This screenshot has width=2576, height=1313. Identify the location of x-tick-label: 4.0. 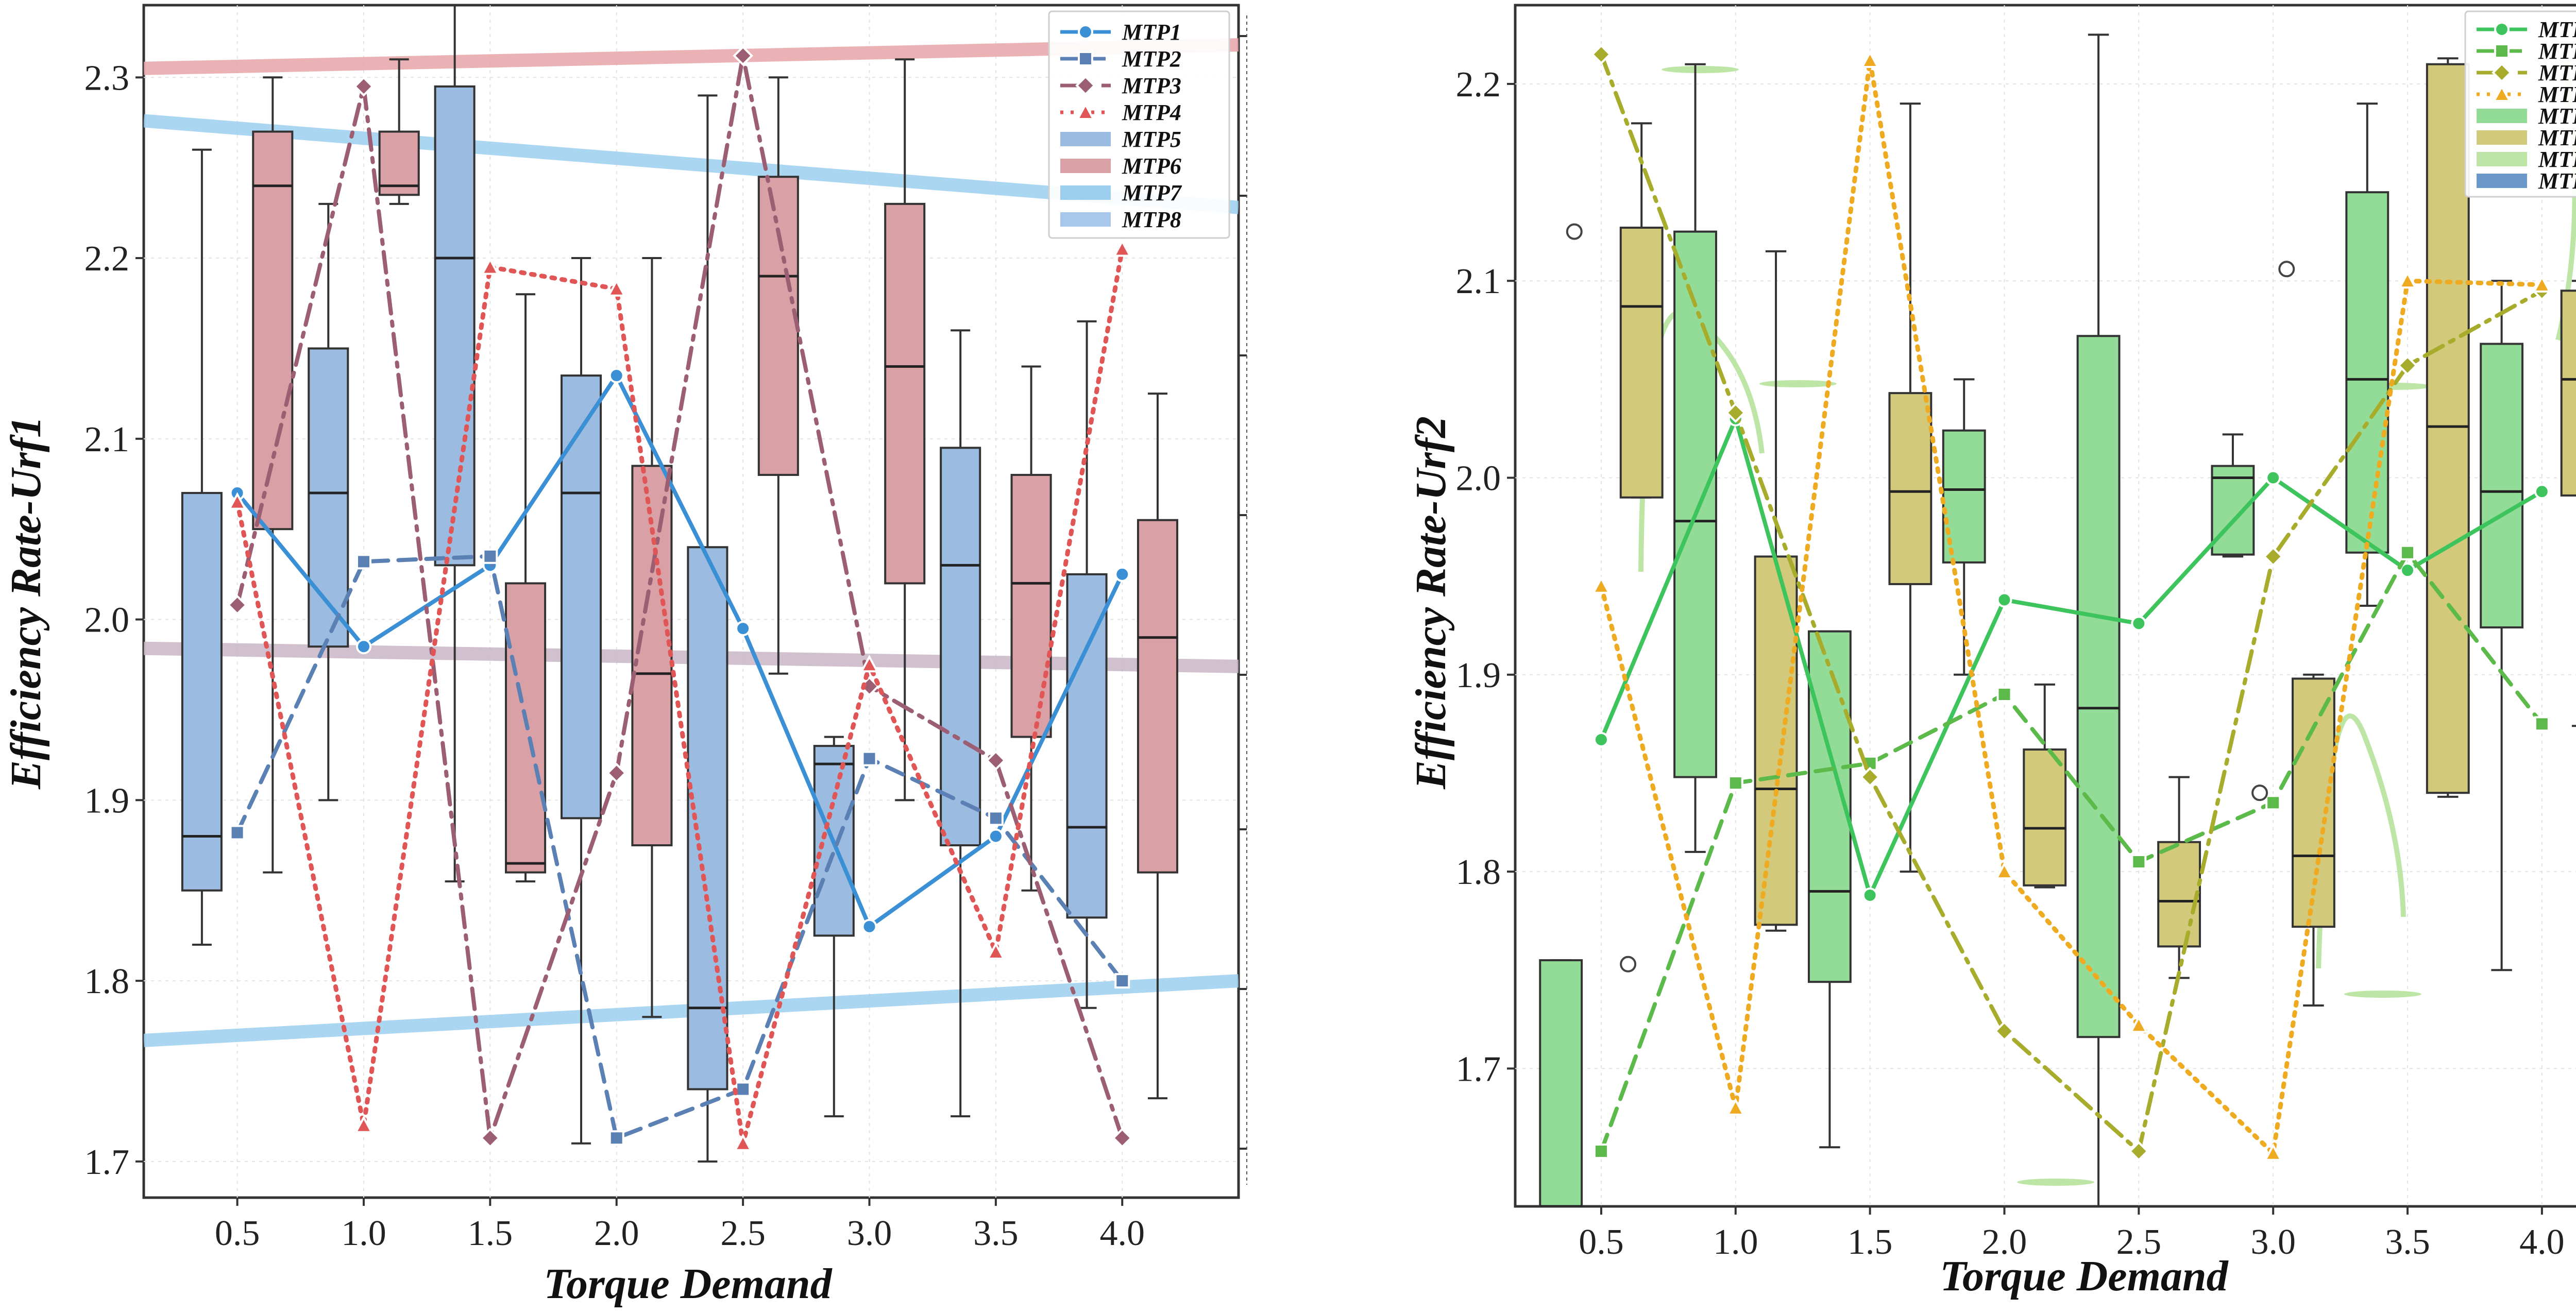
(2542, 1242).